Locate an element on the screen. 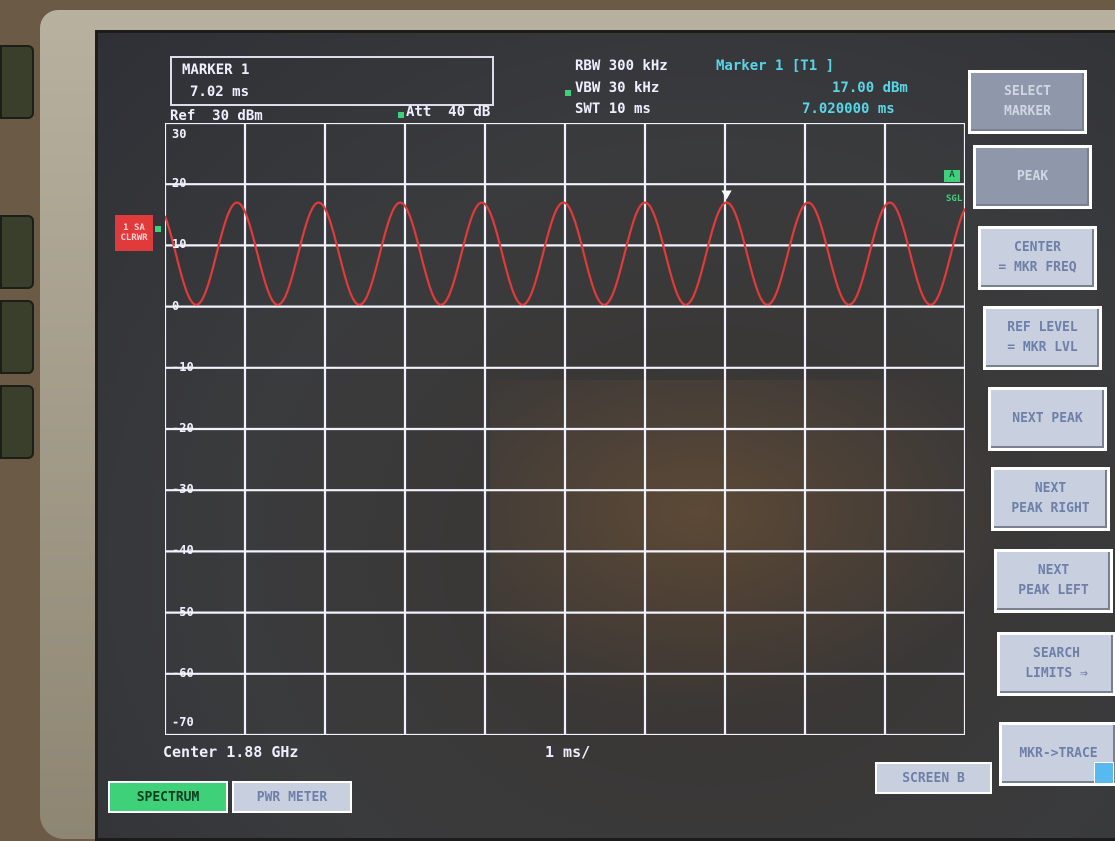 This screenshot has width=1115, height=841. scroll-indicator is located at coordinates (1104, 773).